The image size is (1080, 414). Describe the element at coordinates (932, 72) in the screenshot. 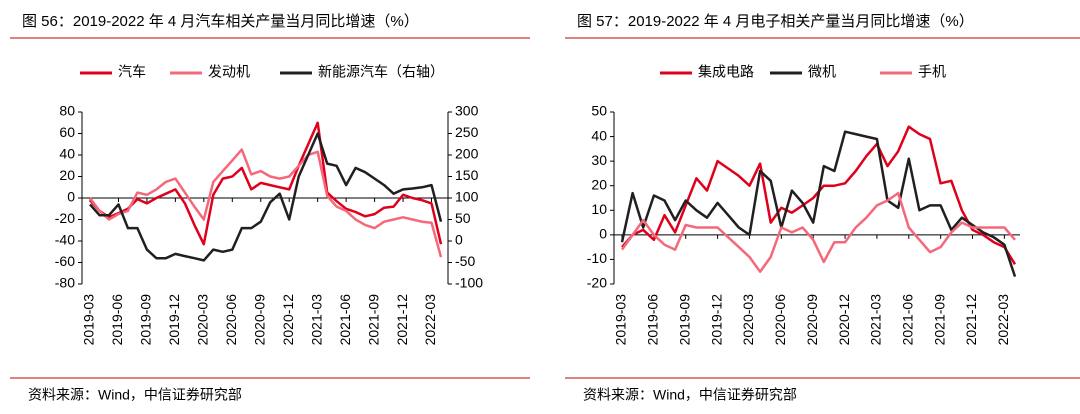

I see `legend-label: 手机` at that location.